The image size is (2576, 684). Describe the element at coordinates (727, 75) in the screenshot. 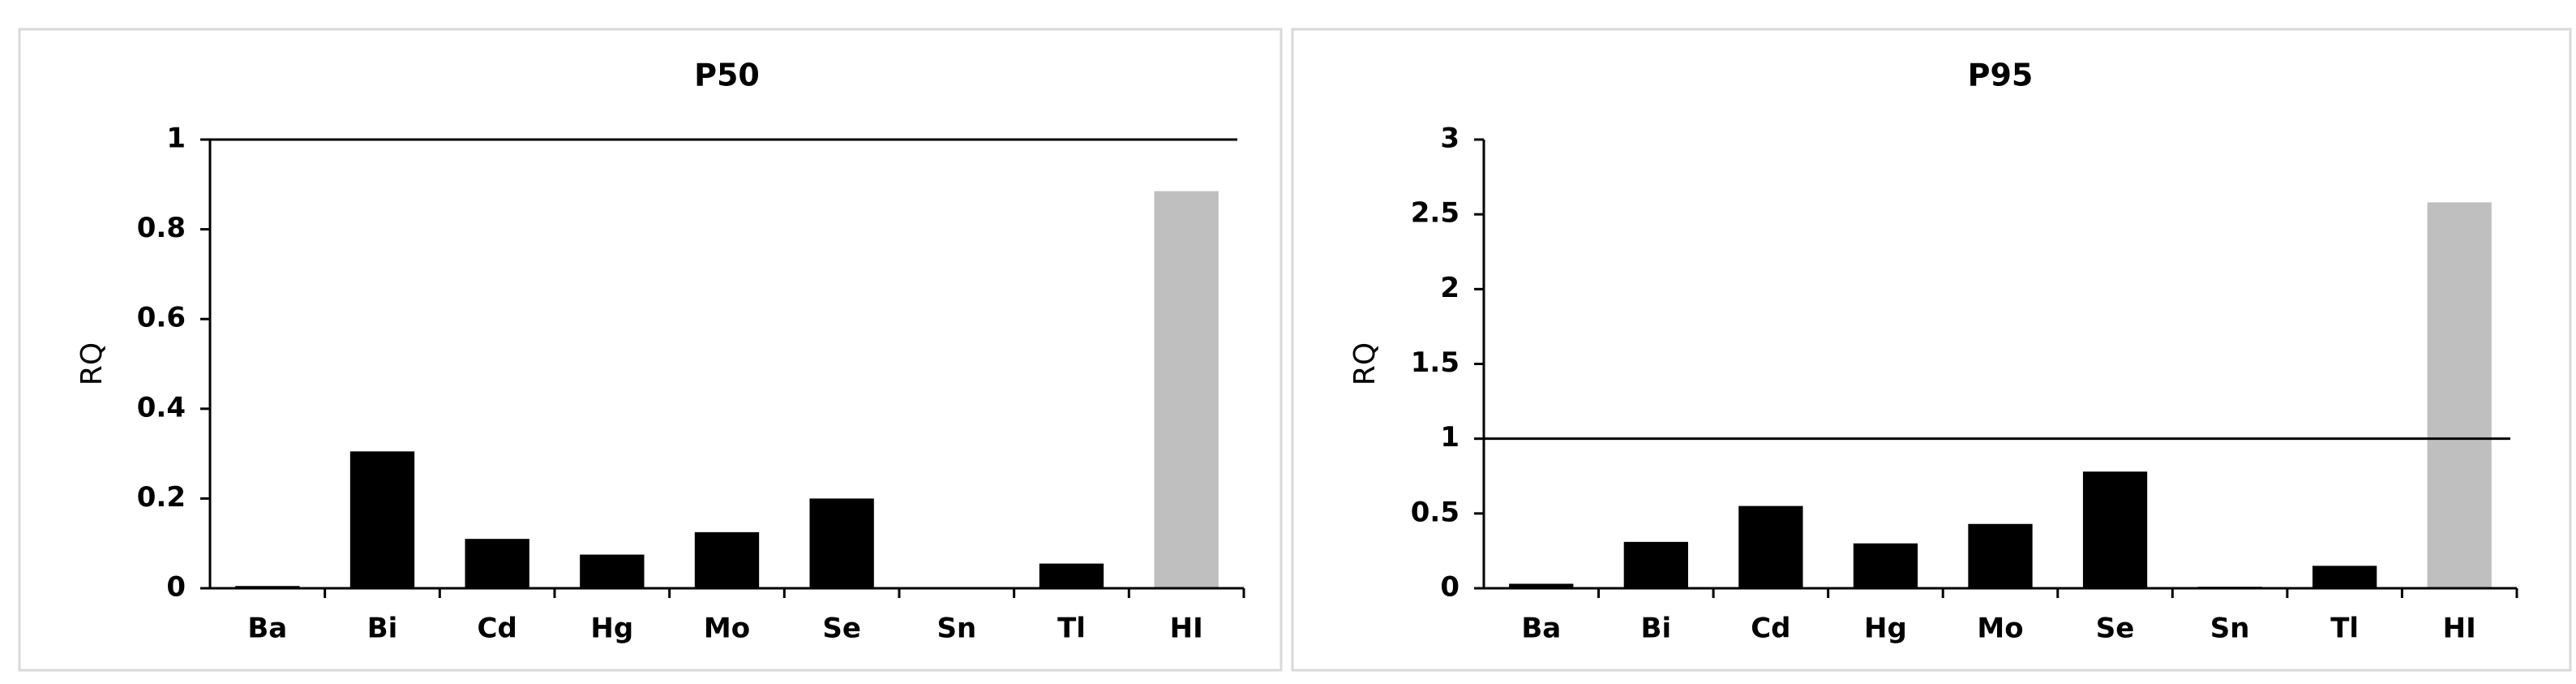

I see `chart-title: P50` at that location.